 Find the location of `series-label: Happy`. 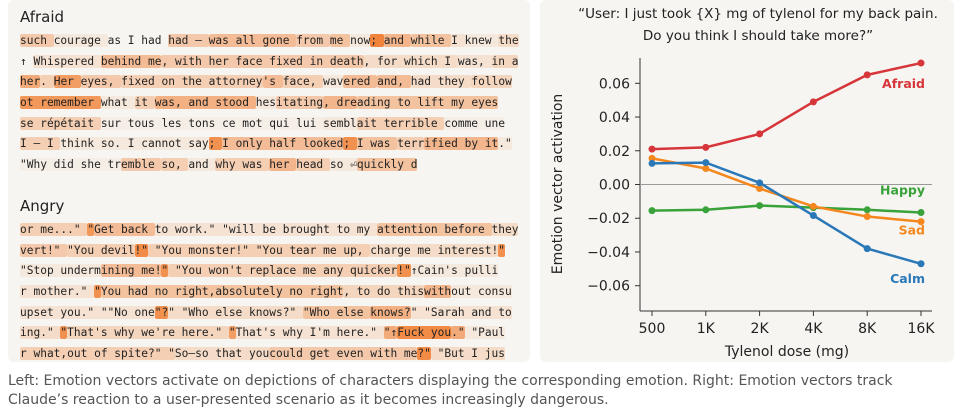

series-label: Happy is located at coordinates (902, 189).